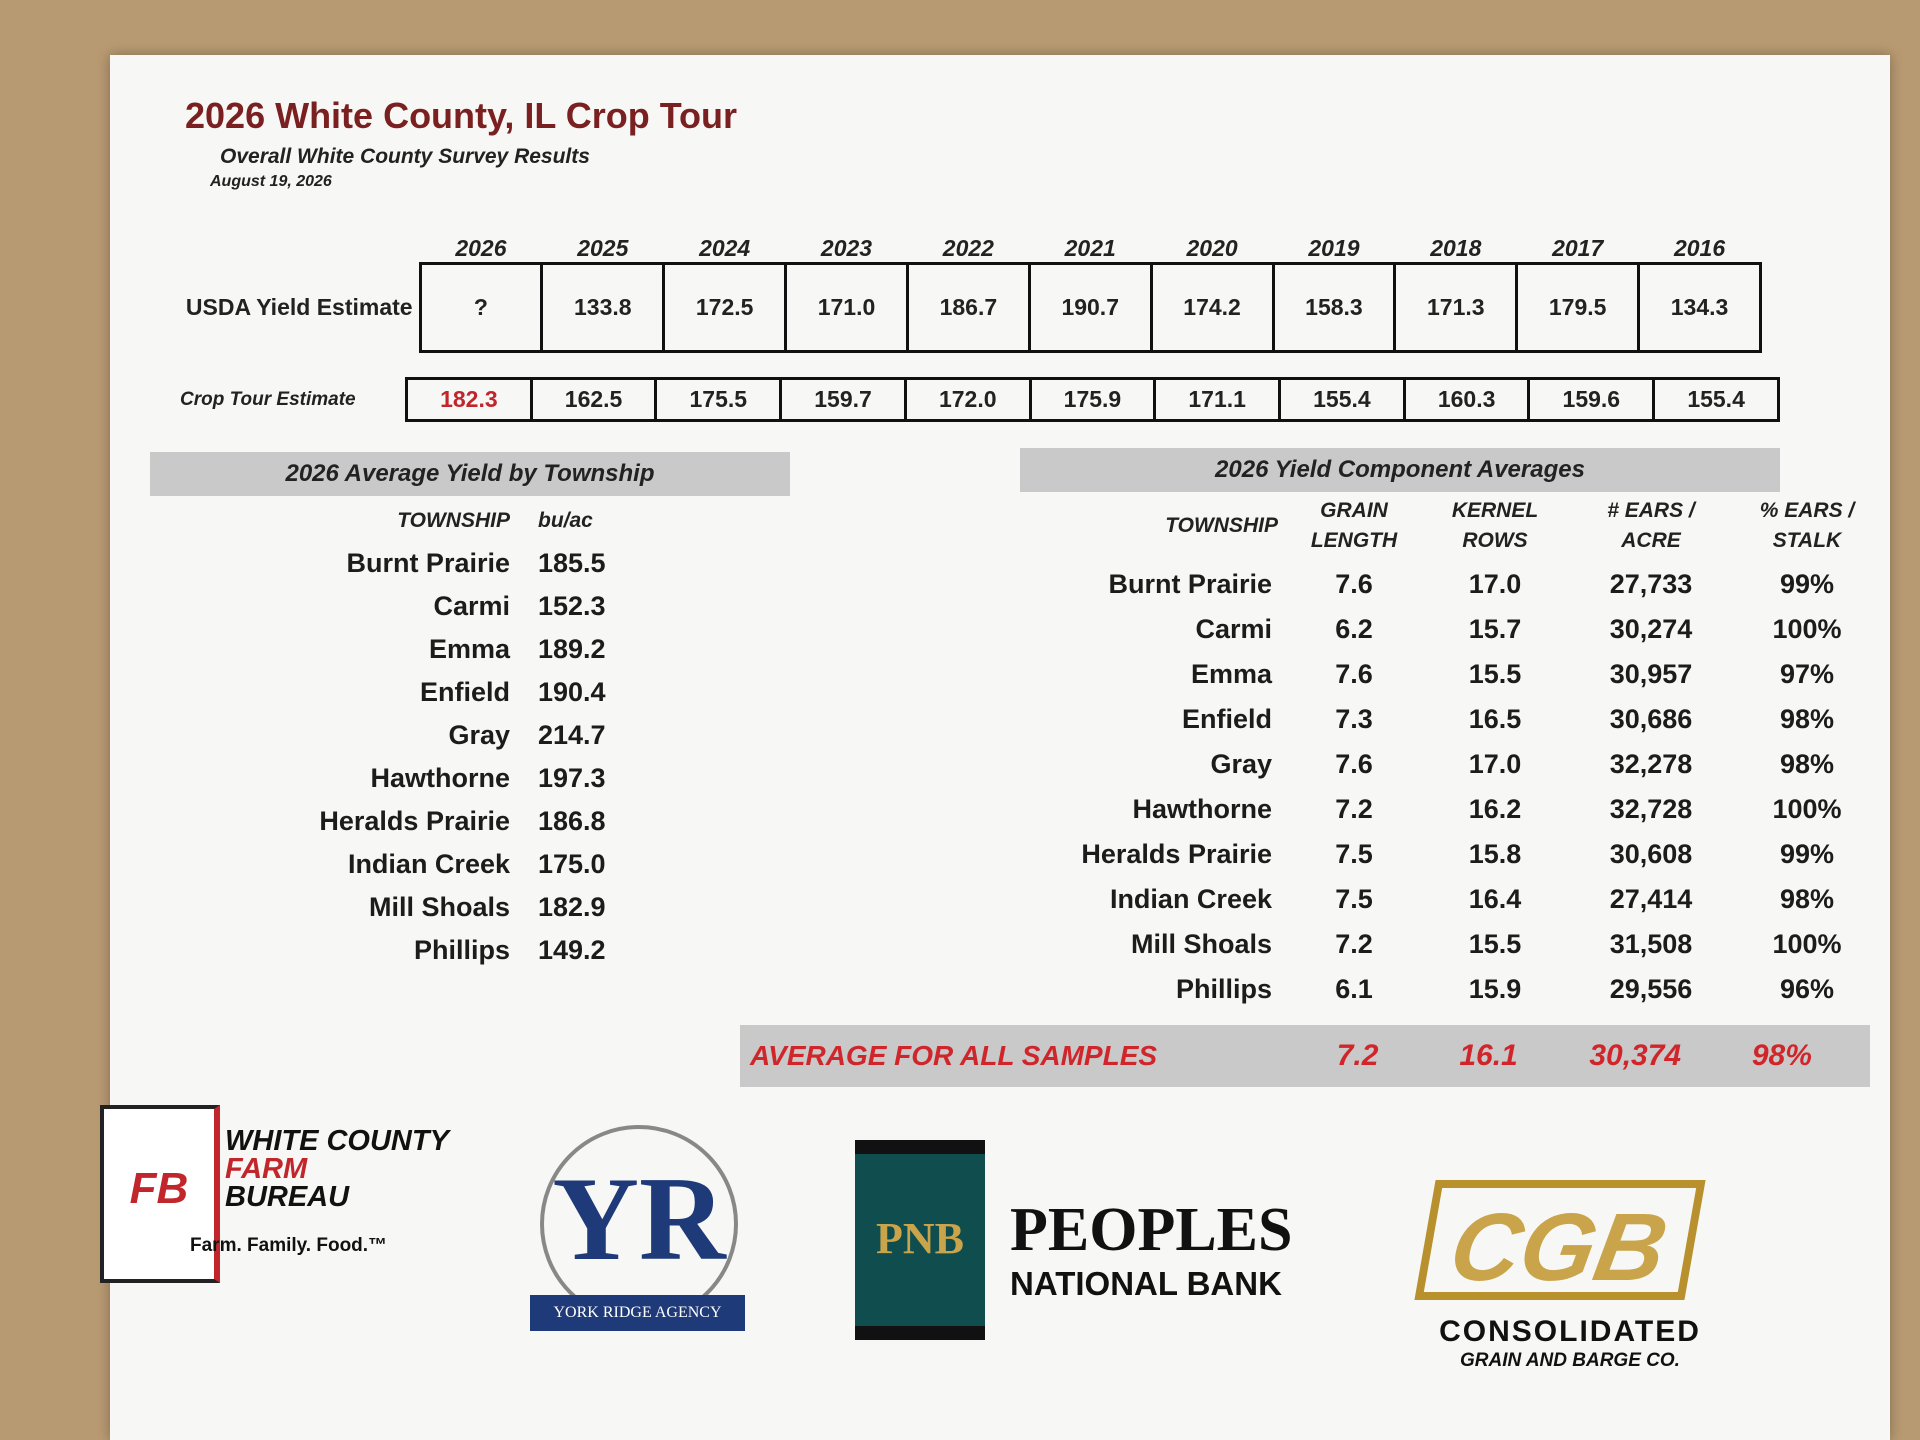  Describe the element at coordinates (1460, 764) in the screenshot. I see `component-row: Gray 7.6 17.0 32,278 98%` at that location.